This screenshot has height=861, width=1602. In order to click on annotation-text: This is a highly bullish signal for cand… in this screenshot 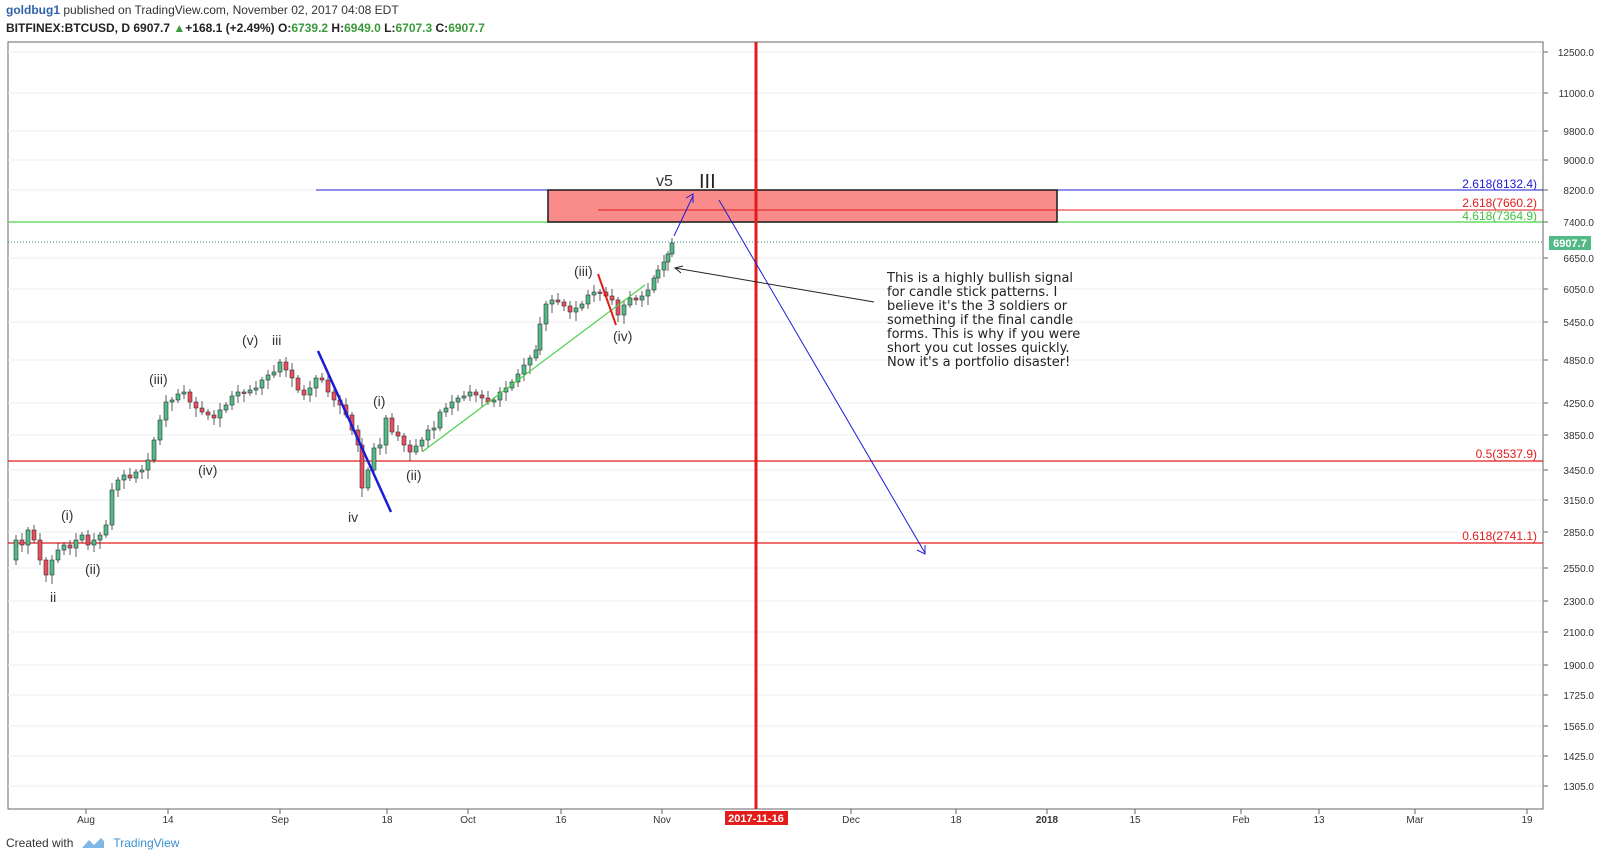, I will do `click(984, 320)`.